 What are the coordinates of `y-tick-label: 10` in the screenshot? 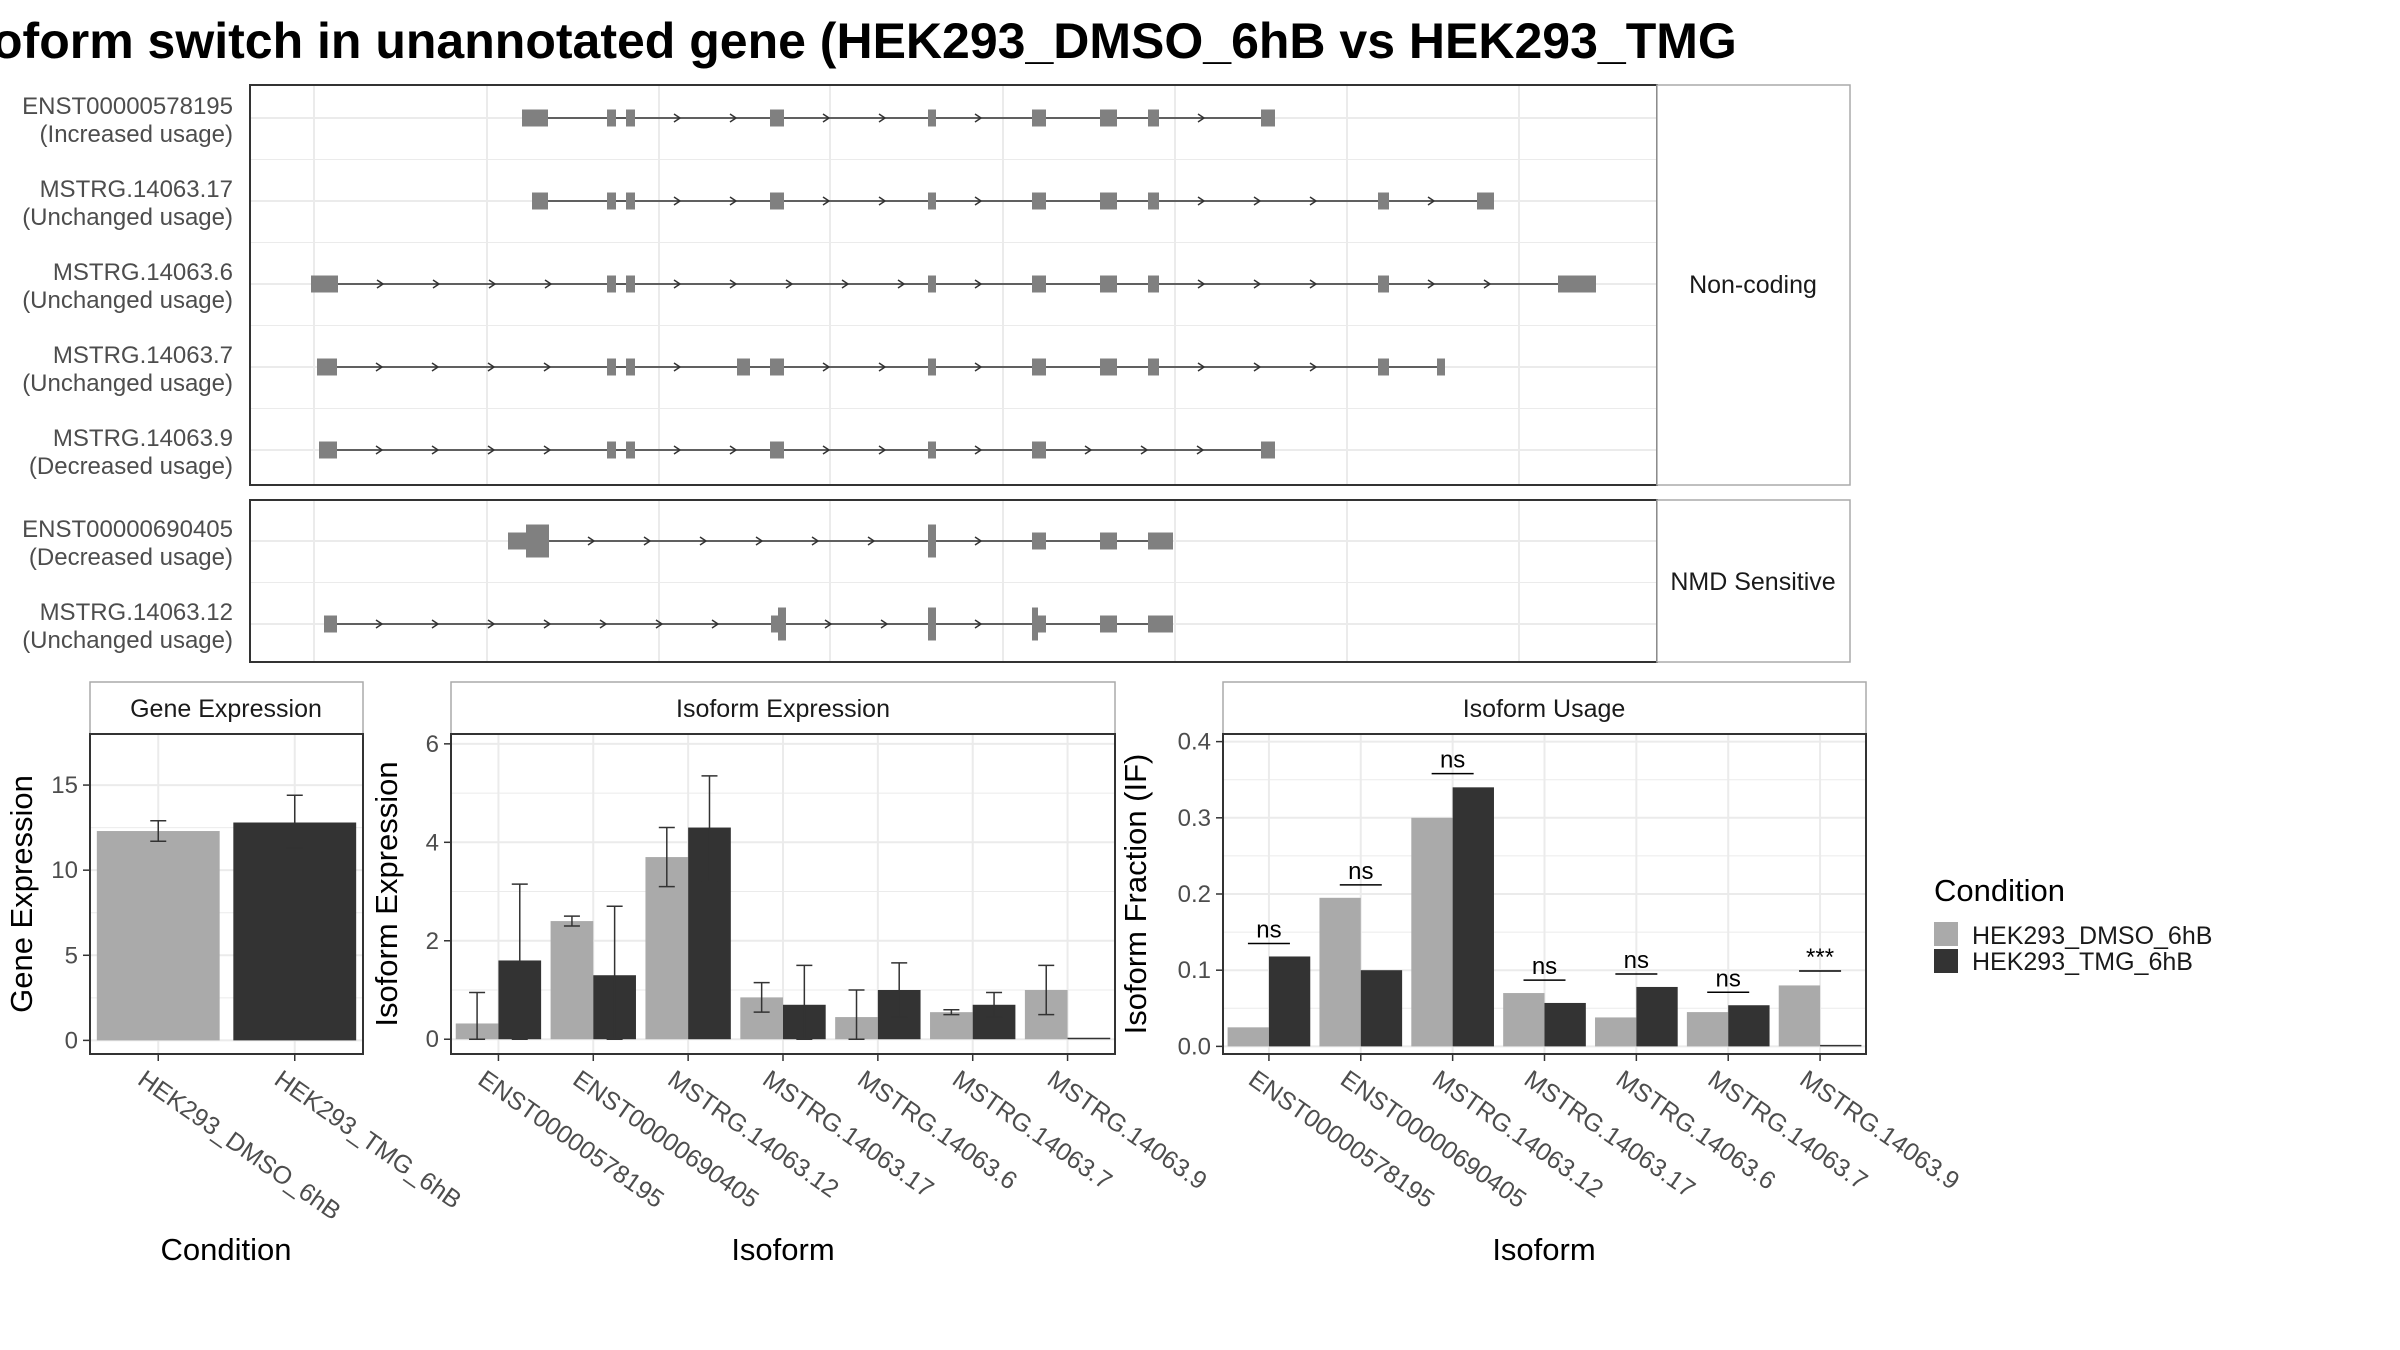 It's located at (64, 870).